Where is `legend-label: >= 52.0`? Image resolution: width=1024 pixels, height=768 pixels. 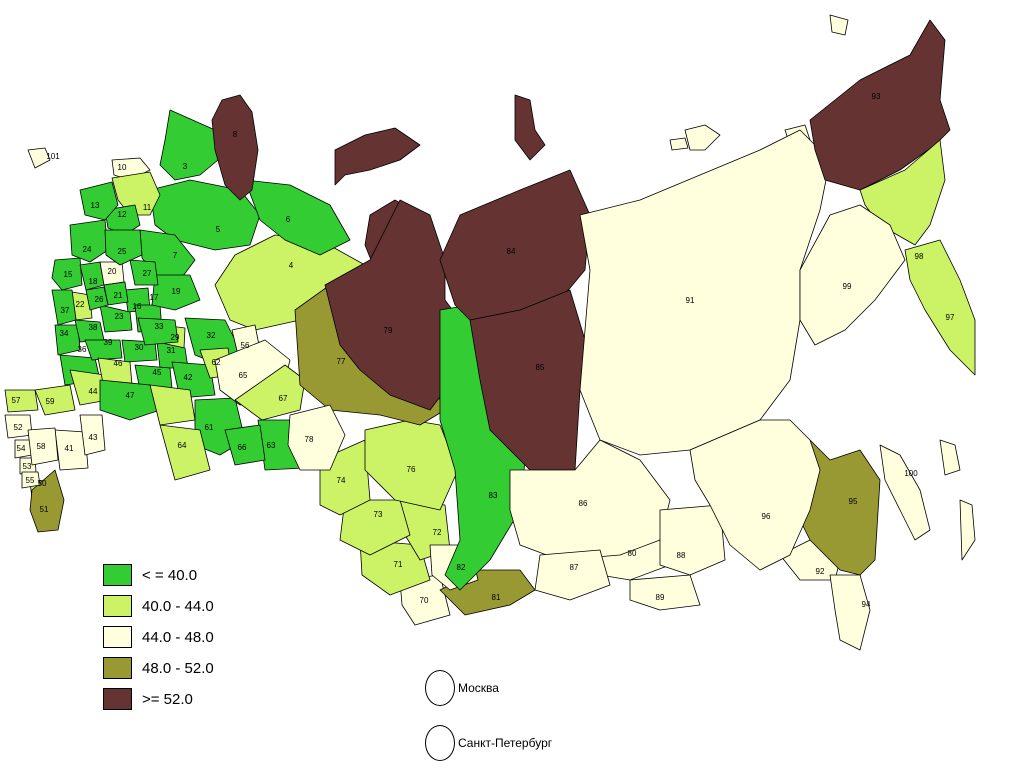
legend-label: >= 52.0 is located at coordinates (167, 699).